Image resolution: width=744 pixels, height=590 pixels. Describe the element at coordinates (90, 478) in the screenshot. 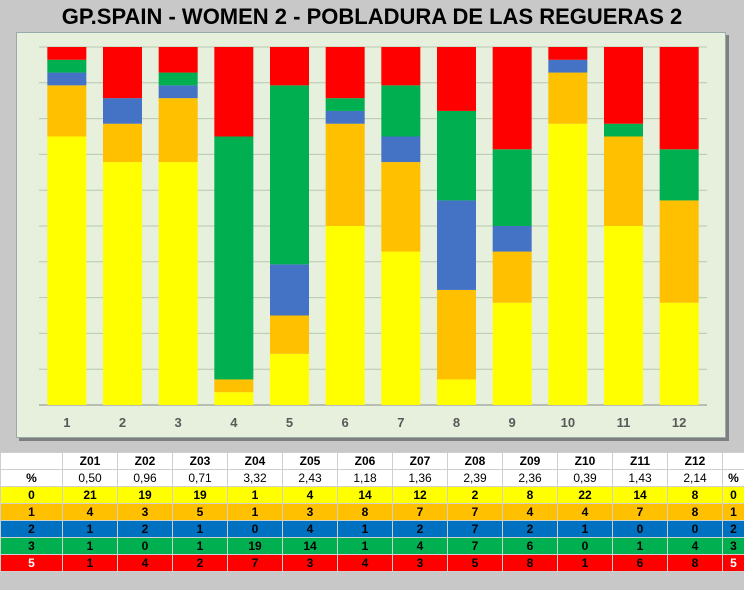

I see `percent-cell: 0,50` at that location.